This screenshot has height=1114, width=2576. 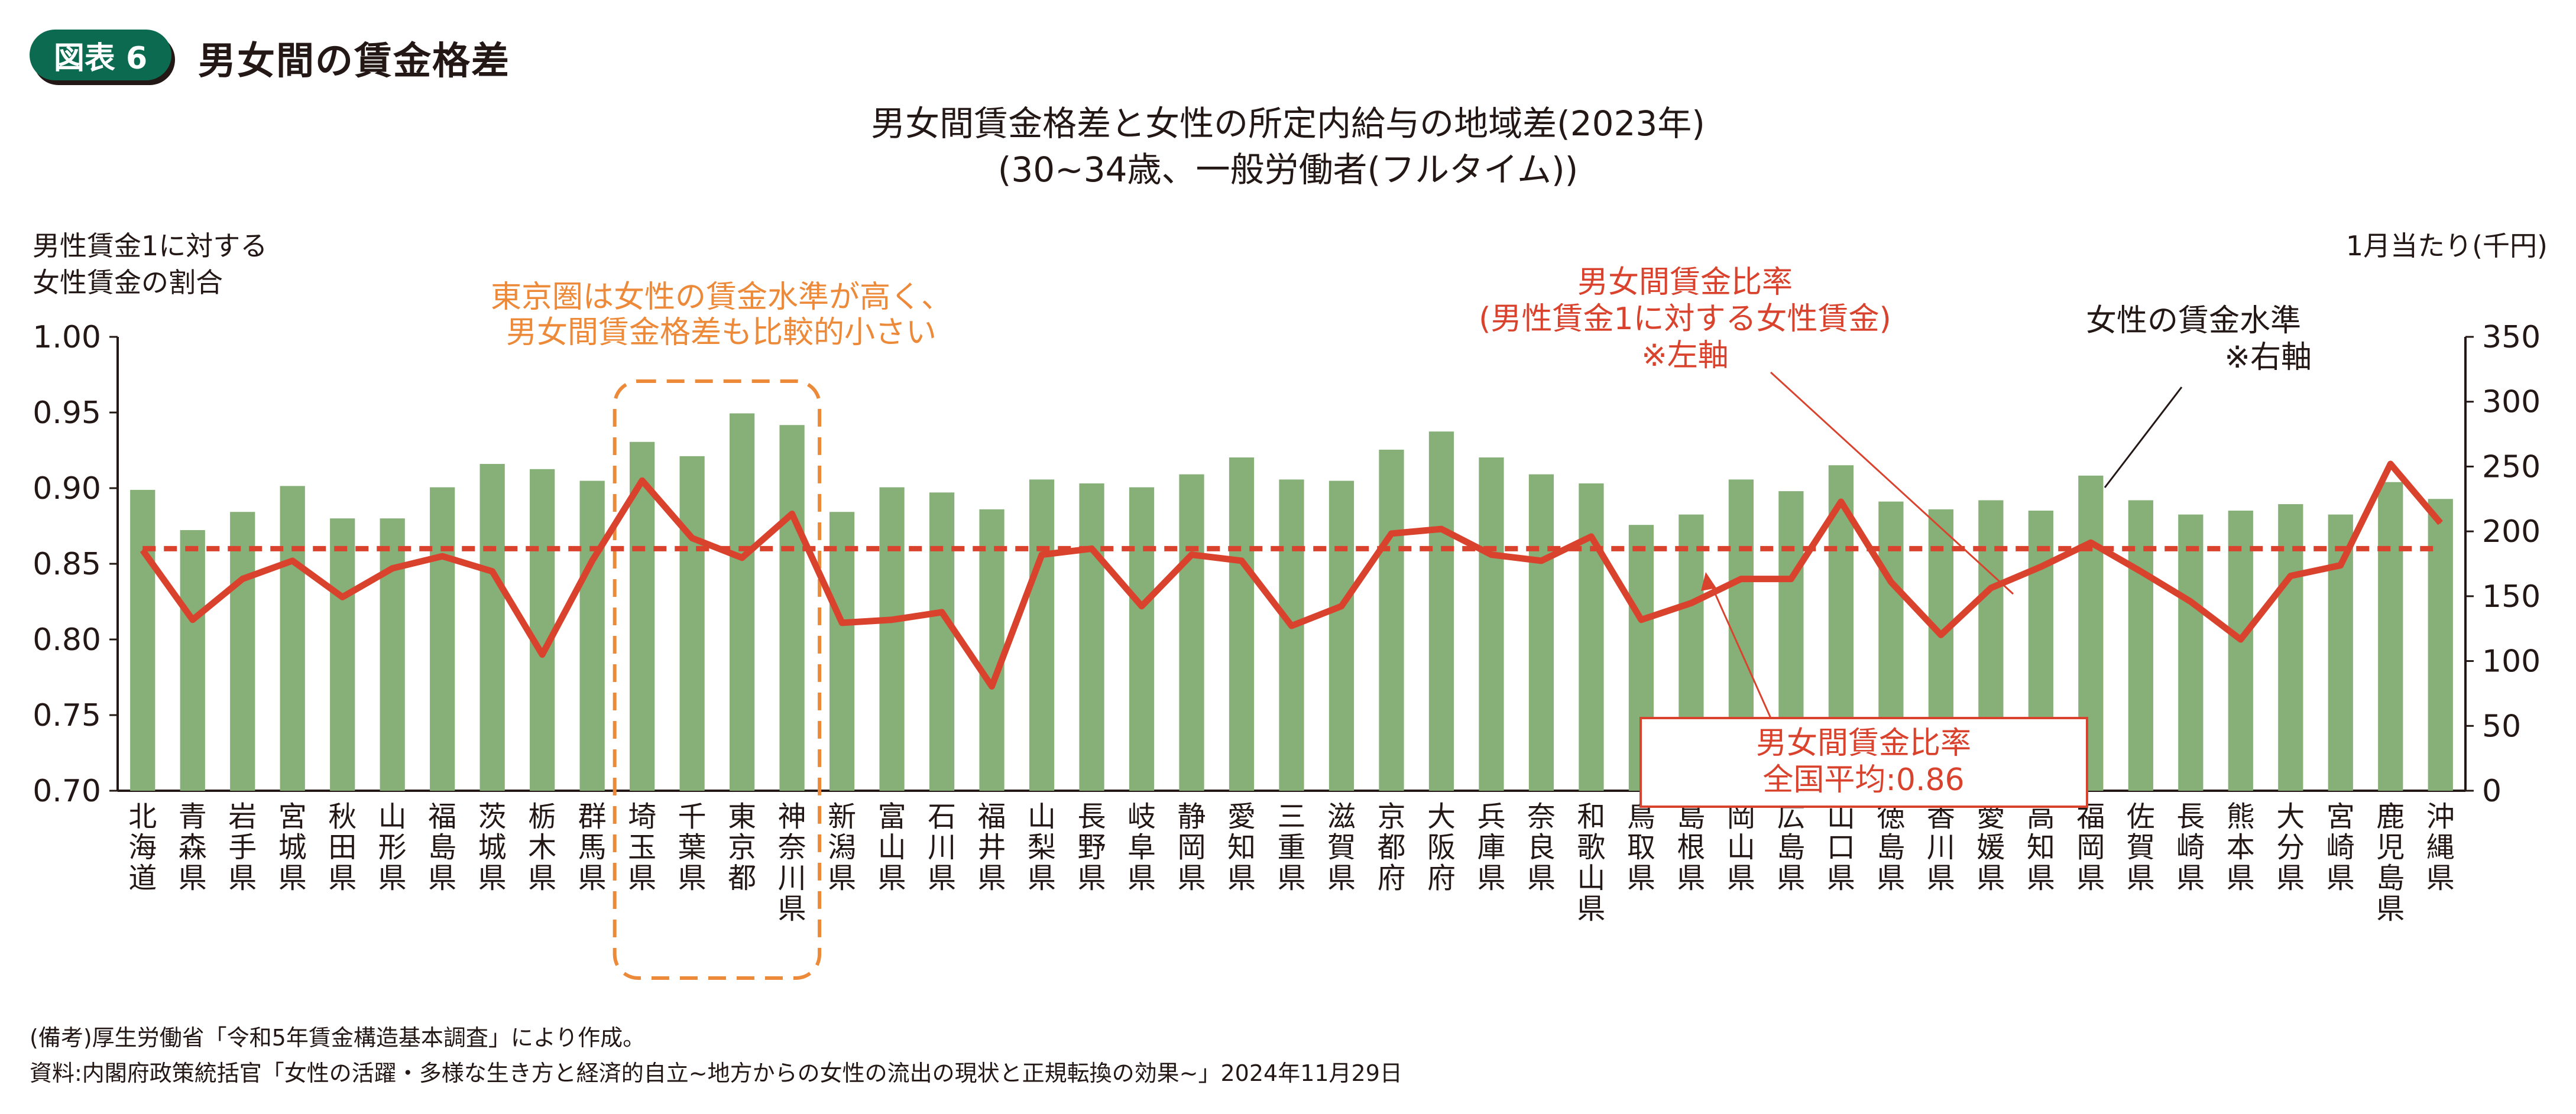 What do you see at coordinates (842, 847) in the screenshot?
I see `category-label: 新潟県` at bounding box center [842, 847].